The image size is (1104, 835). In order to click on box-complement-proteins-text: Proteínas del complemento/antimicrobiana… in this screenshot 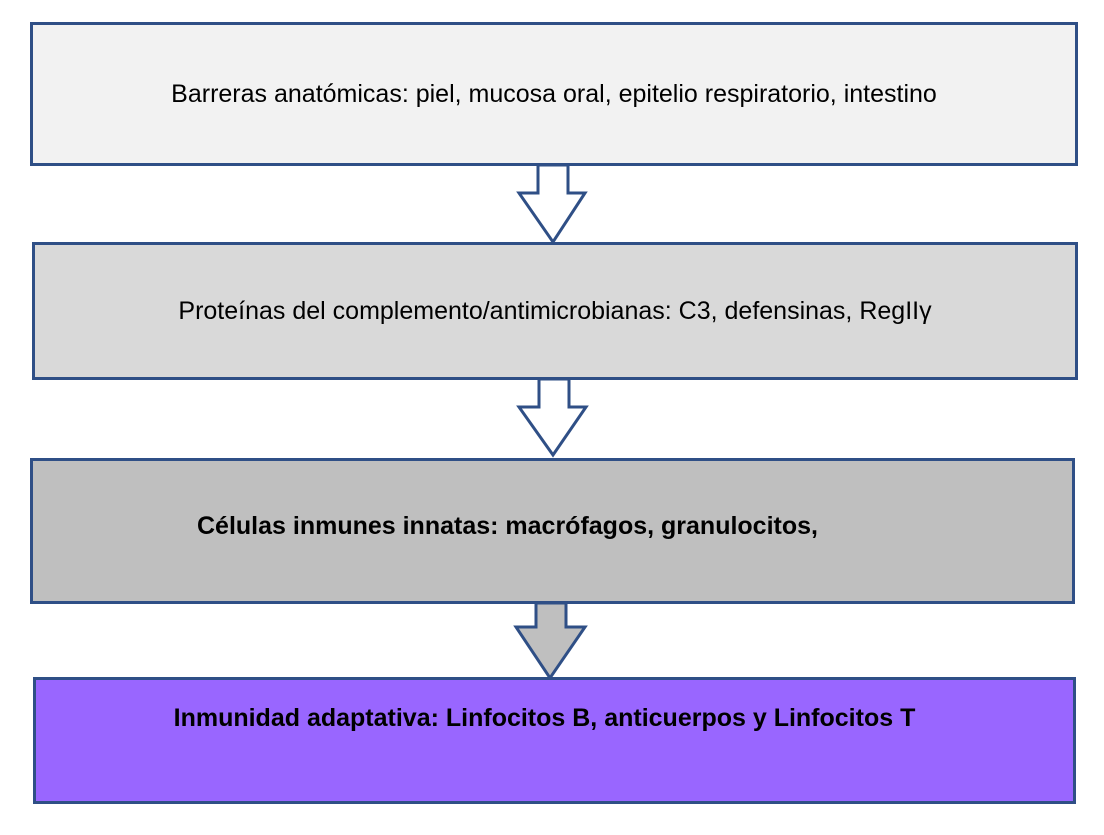, I will do `click(555, 310)`.